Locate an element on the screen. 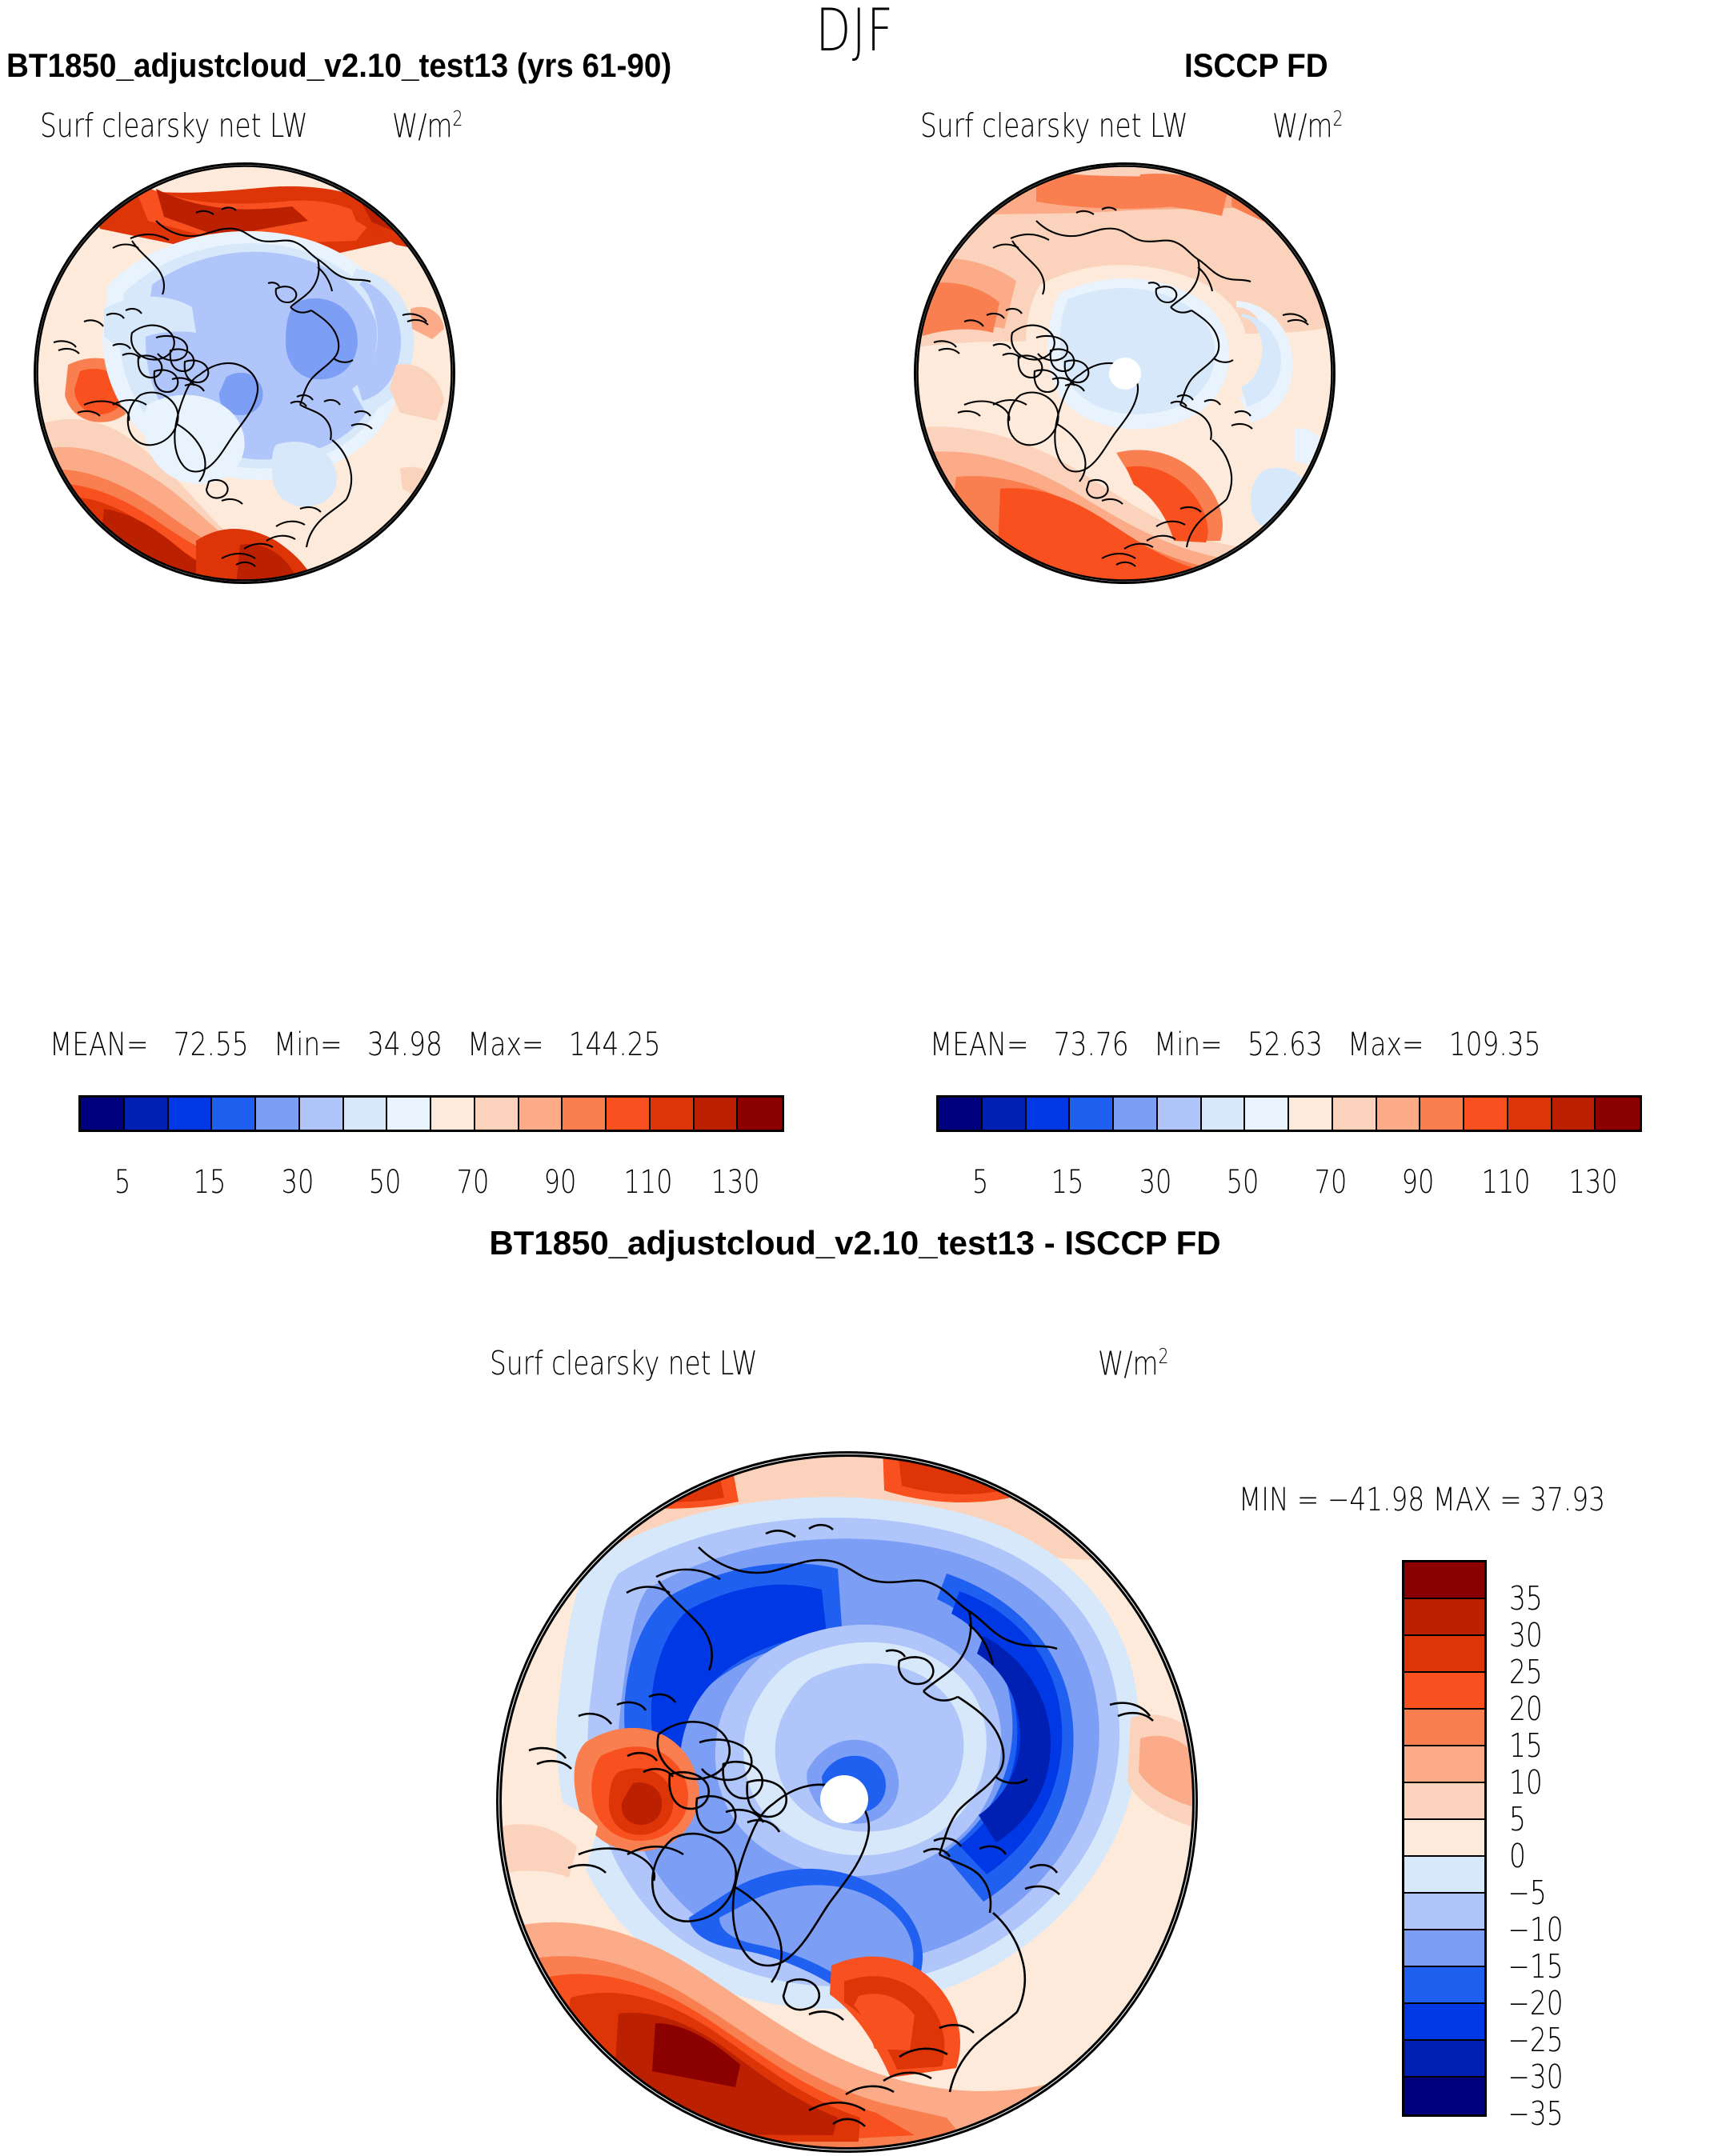 This screenshot has height=2156, width=1710. colorbar-absolute-obs is located at coordinates (1289, 1113).